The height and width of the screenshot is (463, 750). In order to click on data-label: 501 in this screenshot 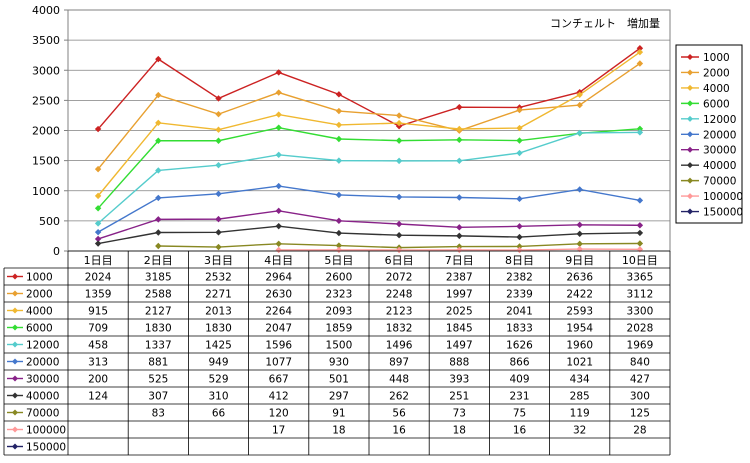, I will do `click(339, 380)`.